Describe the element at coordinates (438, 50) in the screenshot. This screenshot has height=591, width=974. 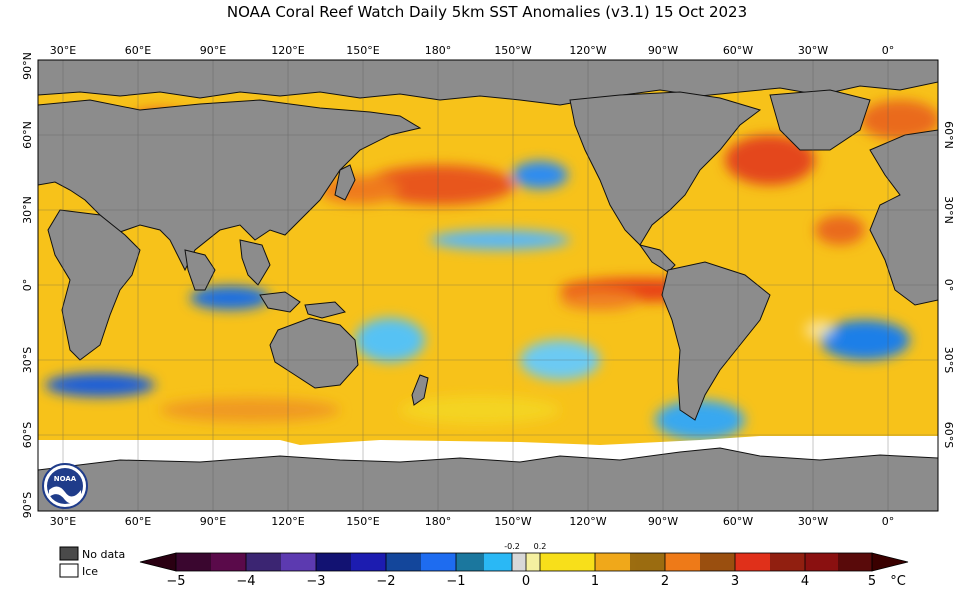
I see `lon-label-top: 180°` at that location.